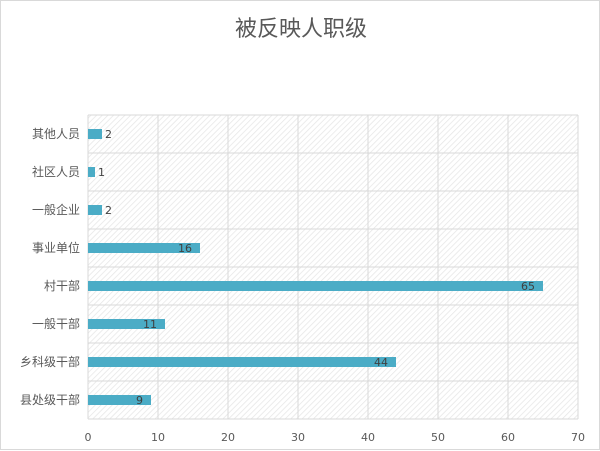 This screenshot has width=600, height=451. I want to click on data-label: 11, so click(150, 324).